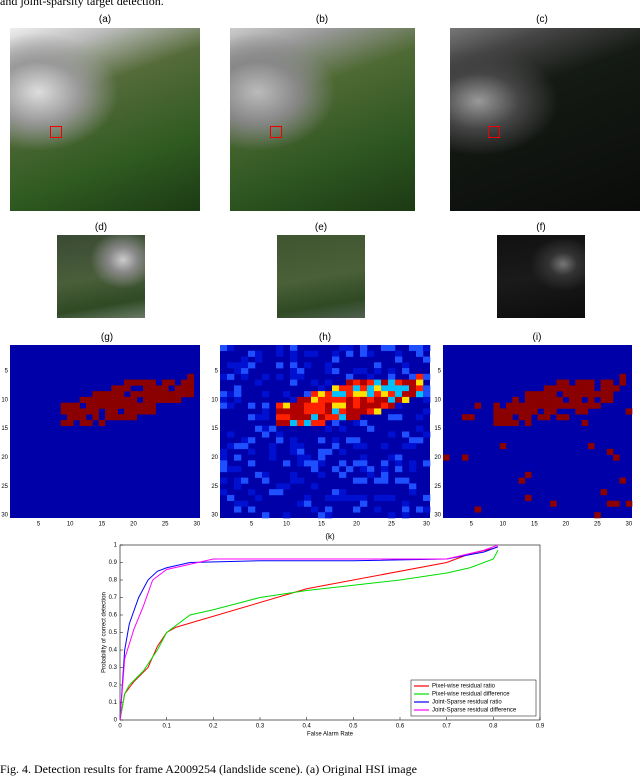 The height and width of the screenshot is (777, 640). What do you see at coordinates (276, 132) in the screenshot?
I see `target-box` at bounding box center [276, 132].